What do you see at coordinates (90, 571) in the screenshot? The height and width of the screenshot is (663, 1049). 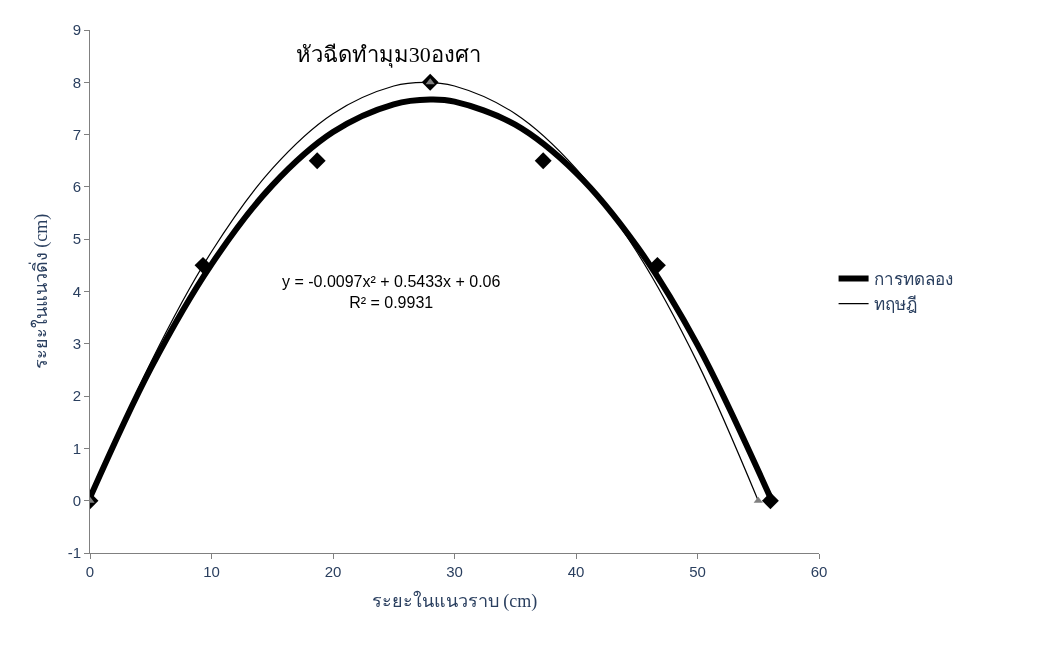 I see `x-tick-label: 0` at bounding box center [90, 571].